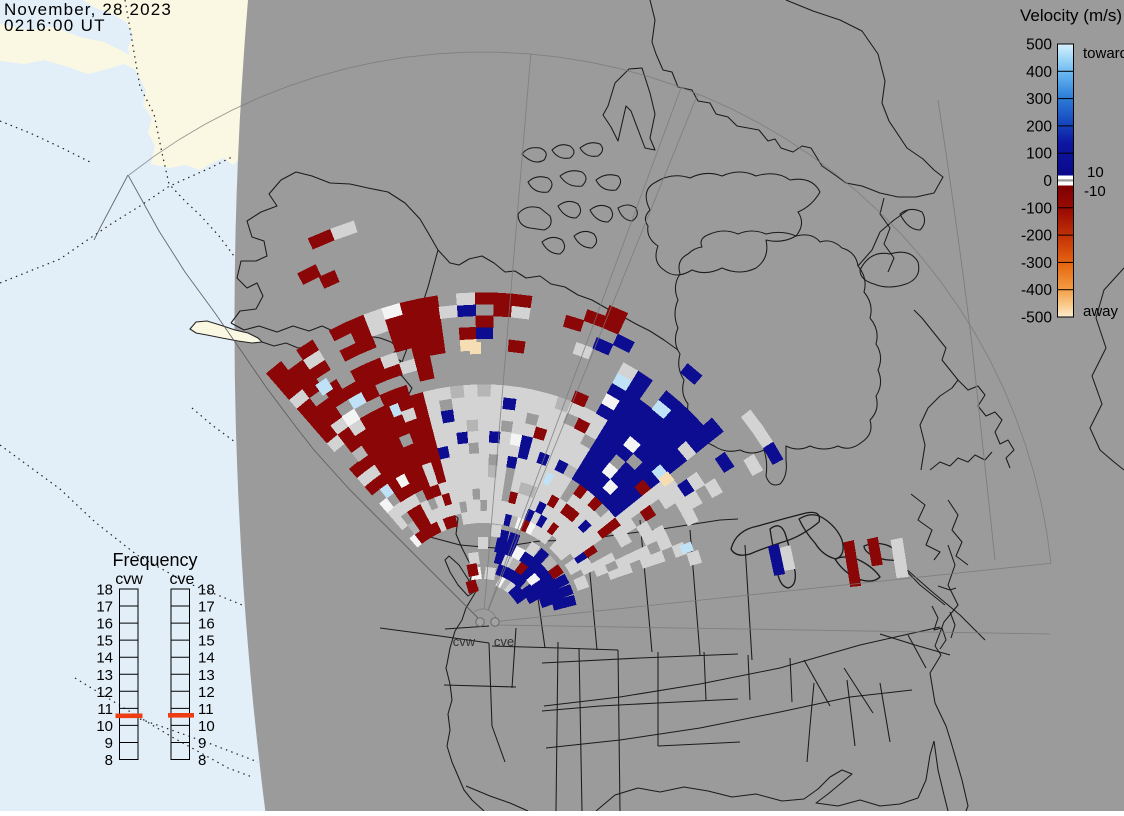 Image resolution: width=1124 pixels, height=816 pixels. I want to click on svg-text: away, so click(1101, 311).